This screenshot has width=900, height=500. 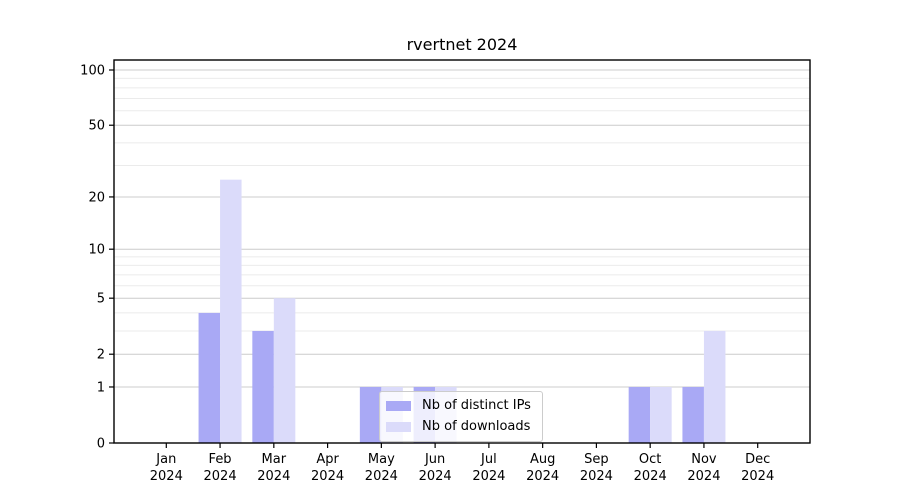 What do you see at coordinates (650, 459) in the screenshot?
I see `x-tick-label-month: Oct` at bounding box center [650, 459].